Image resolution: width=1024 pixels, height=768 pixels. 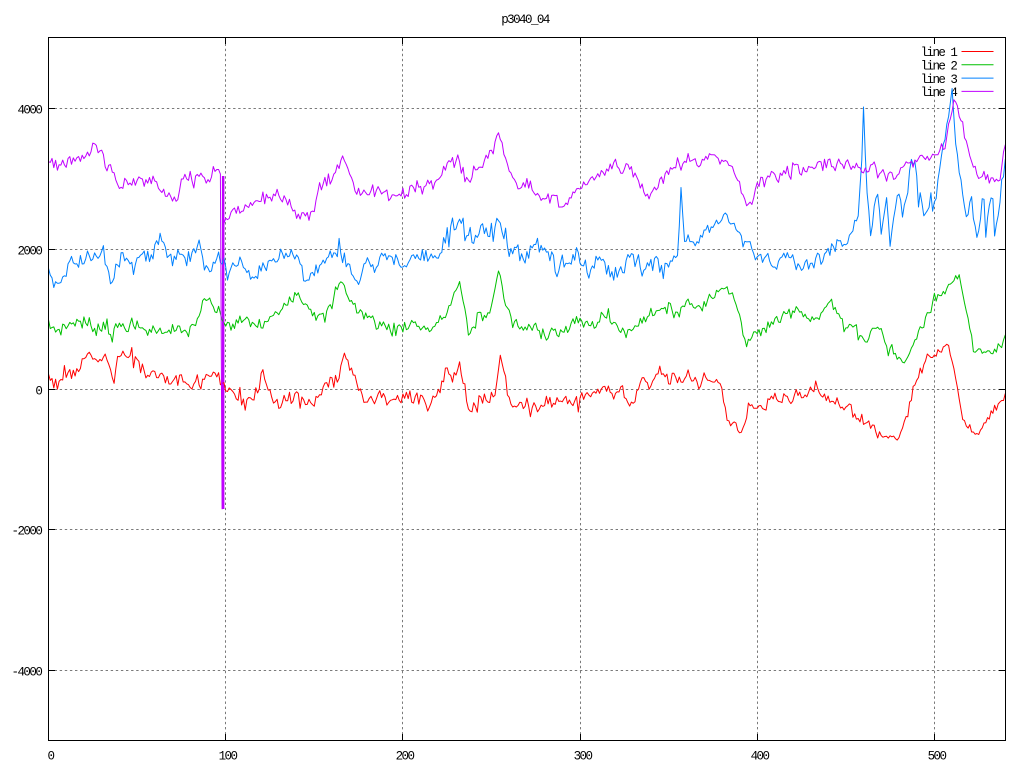 I want to click on svg-text: line 4, so click(x=939, y=93).